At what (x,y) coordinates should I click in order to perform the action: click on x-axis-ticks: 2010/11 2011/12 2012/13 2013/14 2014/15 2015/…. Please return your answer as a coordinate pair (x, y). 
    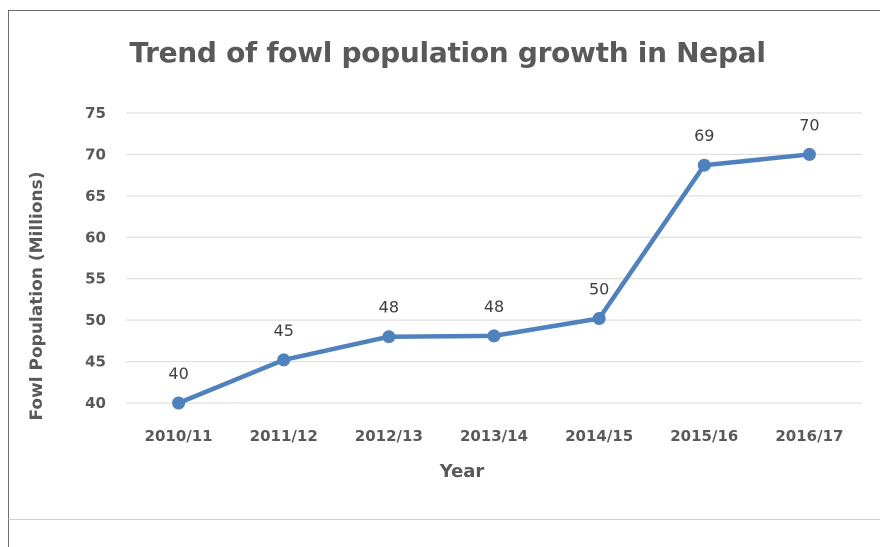
    Looking at the image, I should click on (494, 436).